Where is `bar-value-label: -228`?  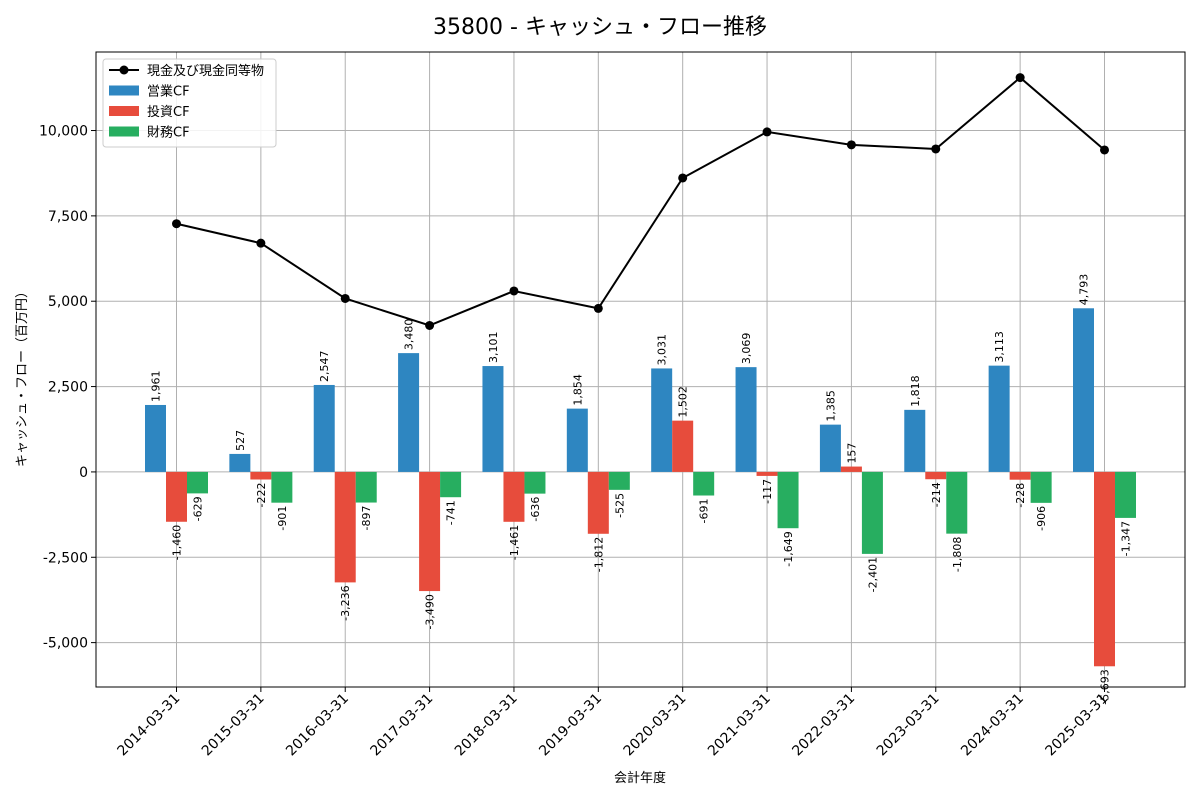 bar-value-label: -228 is located at coordinates (1020, 495).